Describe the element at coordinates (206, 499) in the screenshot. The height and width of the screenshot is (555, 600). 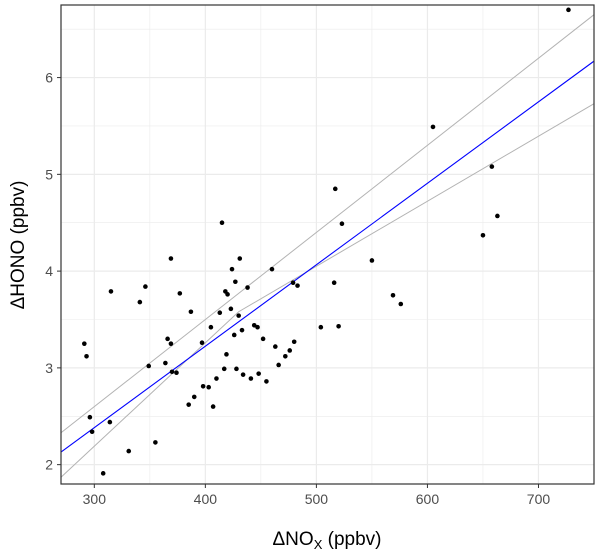
I see `x-tick-label: 400` at that location.